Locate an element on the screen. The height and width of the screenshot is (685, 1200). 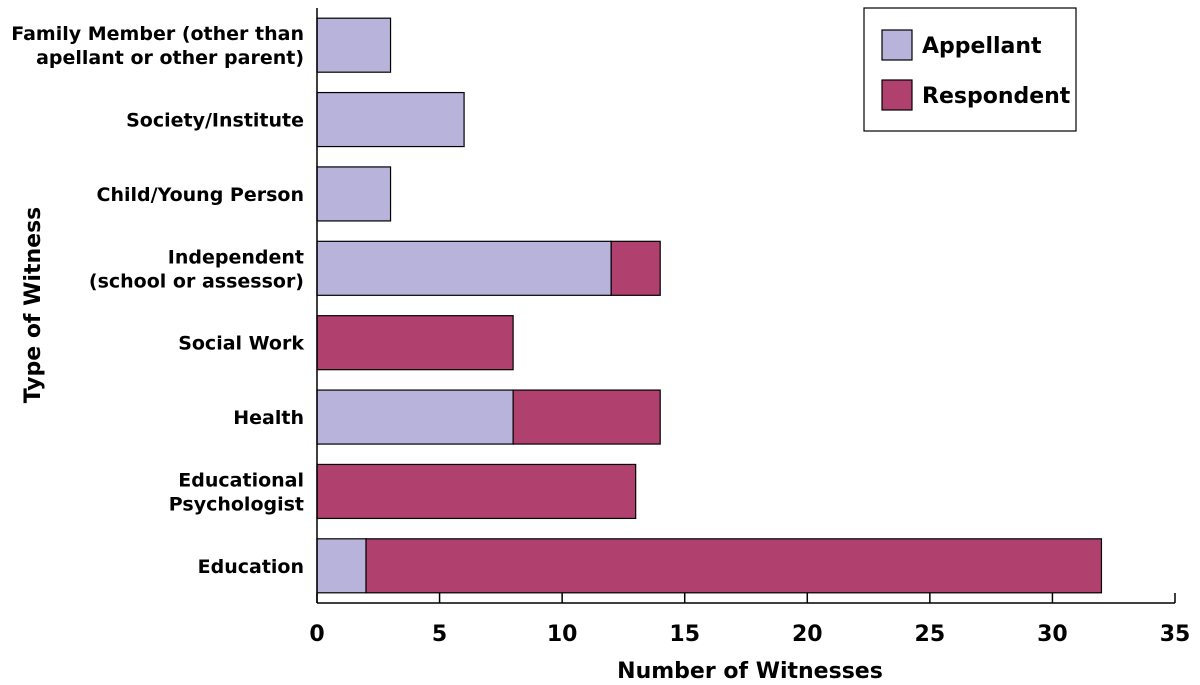
legend-label-appellant: Appellant is located at coordinates (982, 46).